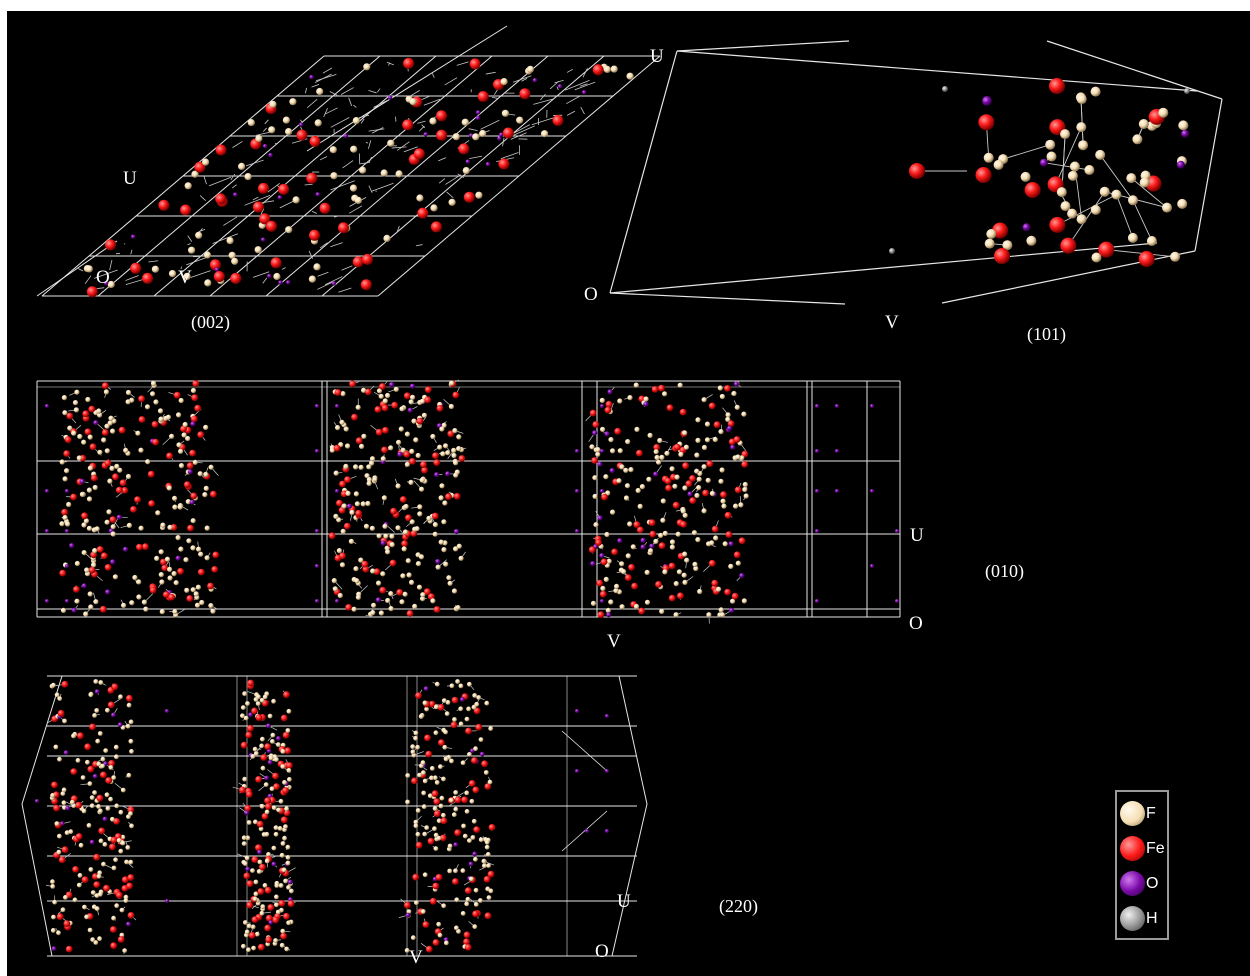 This screenshot has height=976, width=1250. I want to click on fe-atom-swatch, so click(1132, 848).